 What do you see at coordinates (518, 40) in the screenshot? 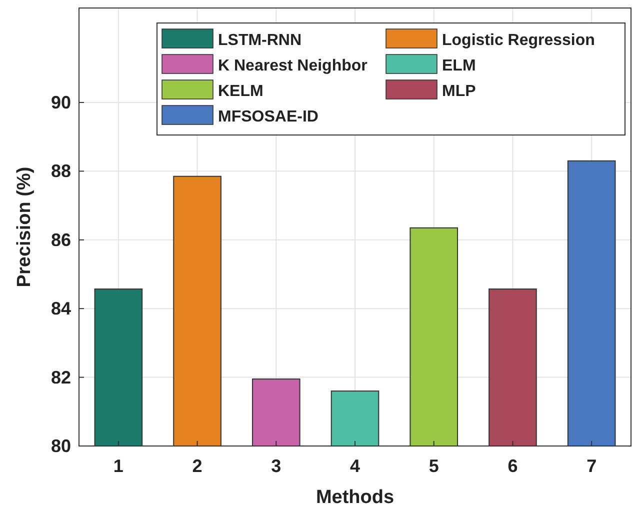
I see `legend-label: Logistic Regression` at bounding box center [518, 40].